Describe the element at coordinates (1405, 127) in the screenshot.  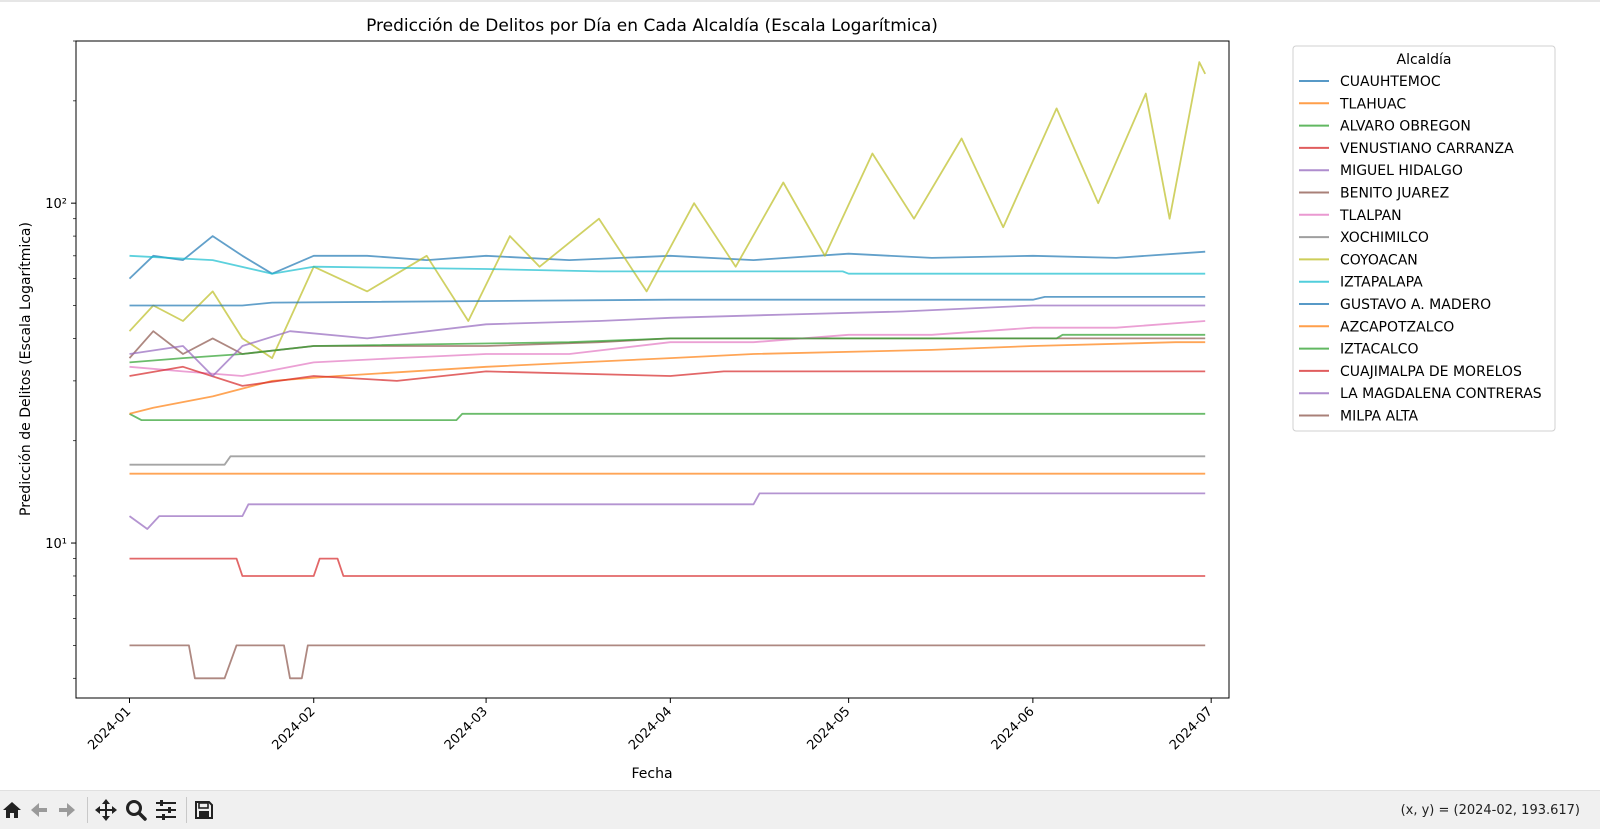
I see `legend-label: ALVARO OBREGON` at that location.